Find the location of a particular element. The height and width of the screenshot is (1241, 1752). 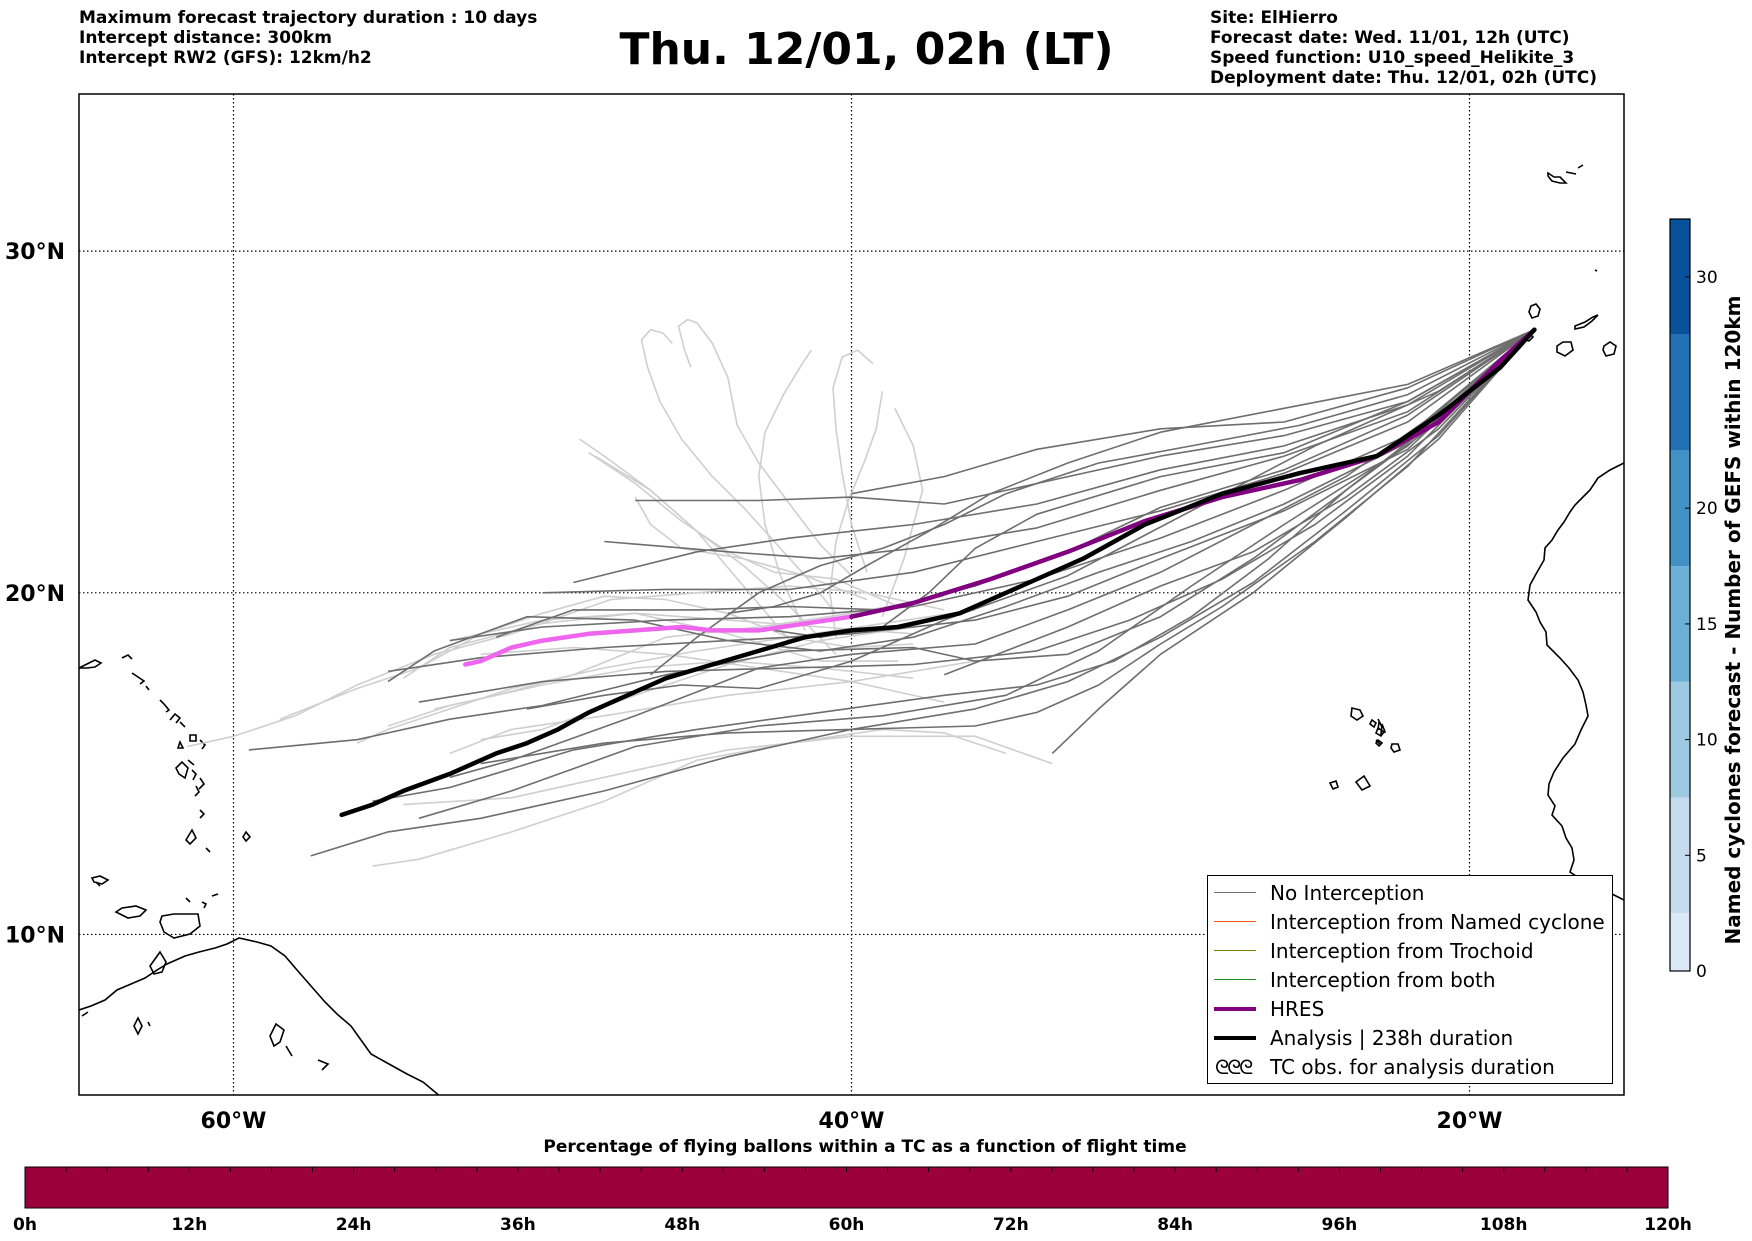

legend-item-named-cyclone: Interception from Named cyclone is located at coordinates (1410, 922).